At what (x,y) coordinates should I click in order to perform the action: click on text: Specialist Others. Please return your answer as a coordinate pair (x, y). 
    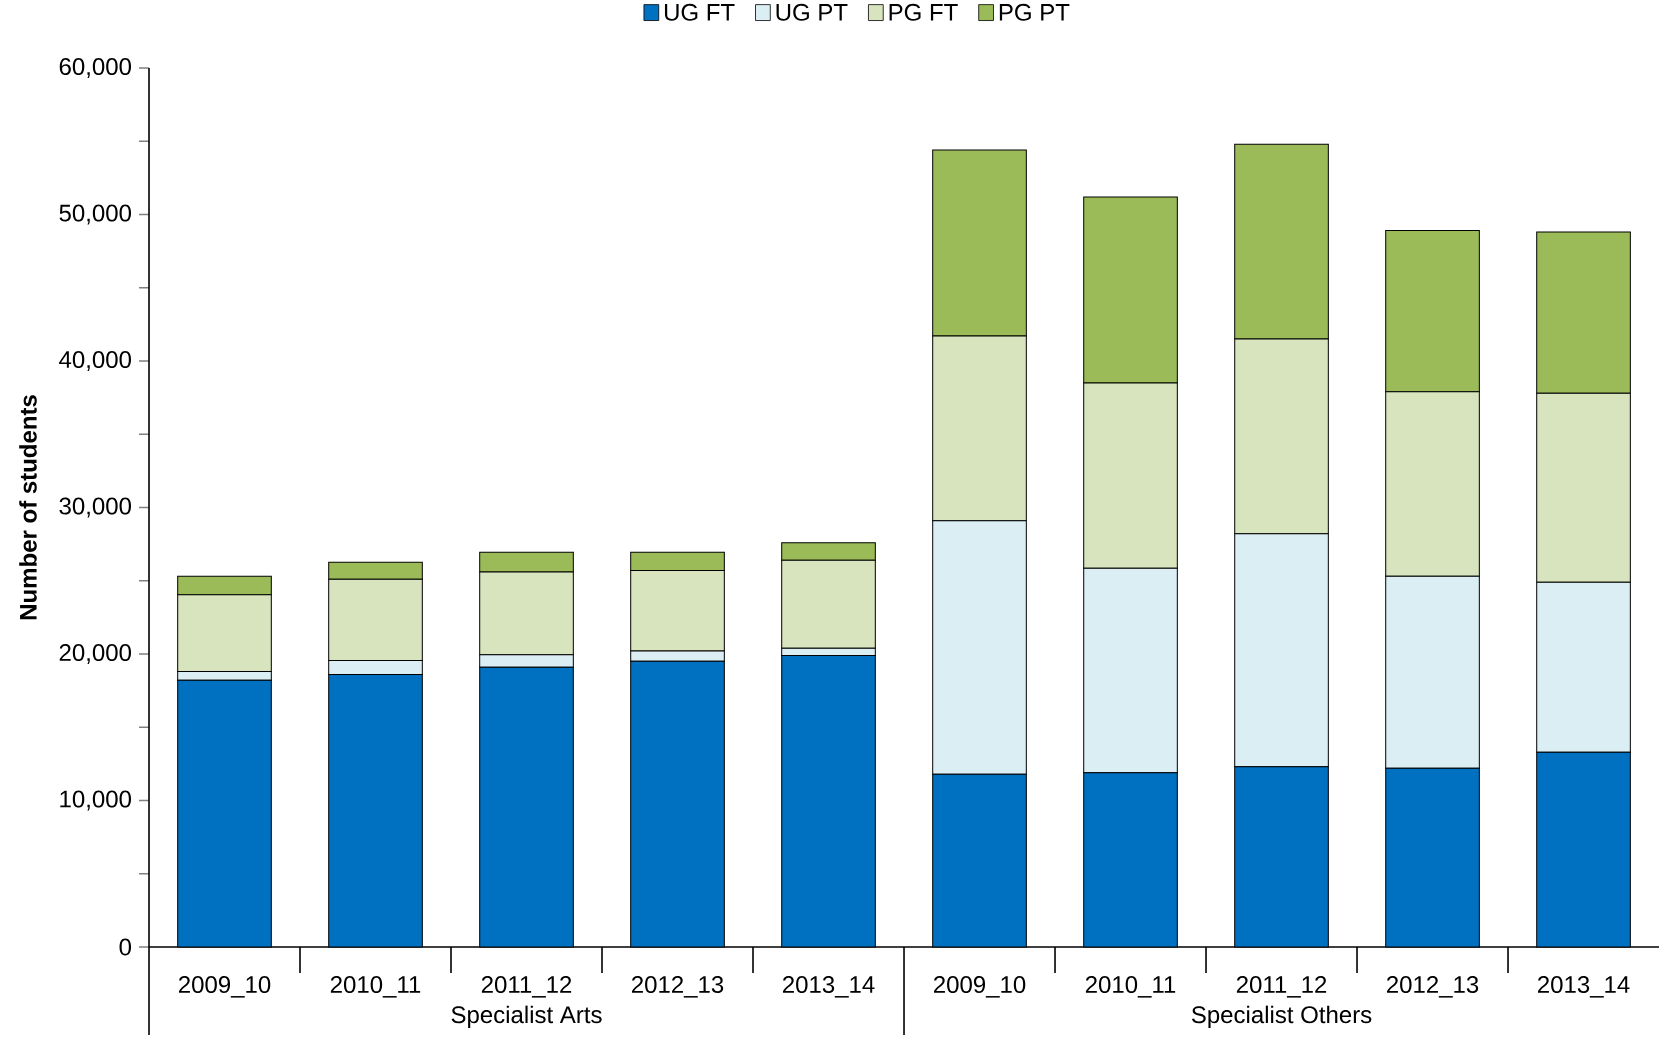
    Looking at the image, I should click on (1281, 1016).